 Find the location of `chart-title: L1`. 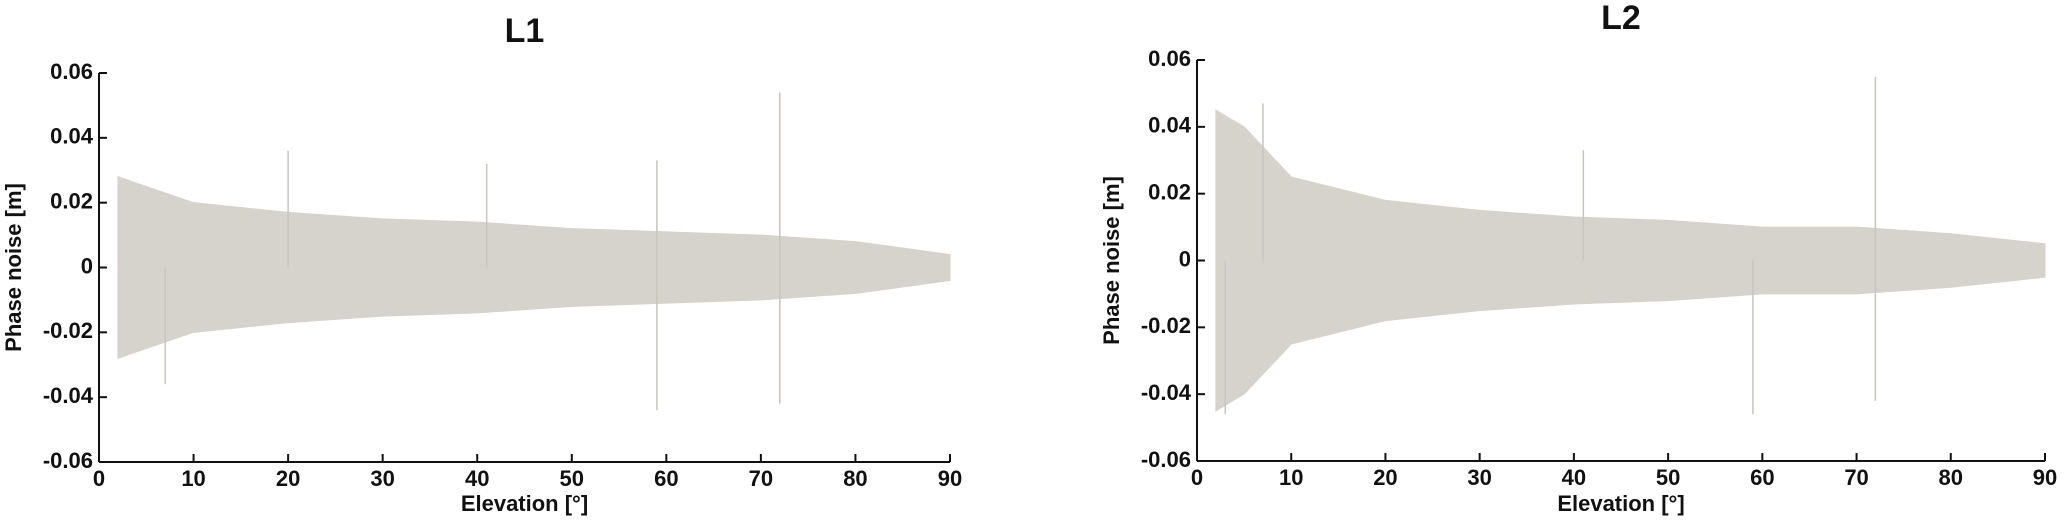

chart-title: L1 is located at coordinates (525, 31).